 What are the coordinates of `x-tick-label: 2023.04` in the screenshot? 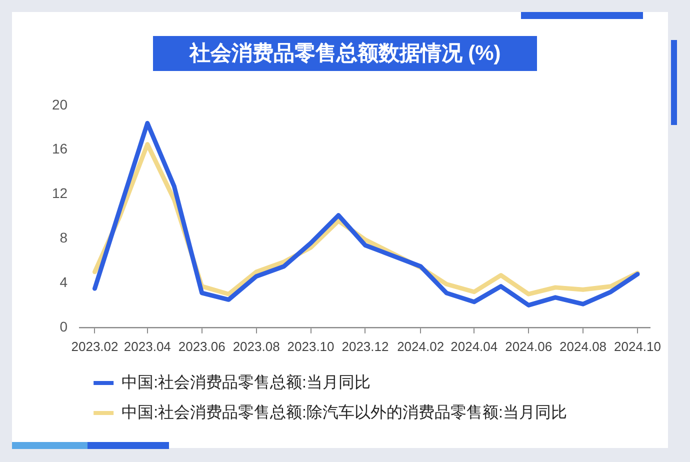 It's located at (147, 346).